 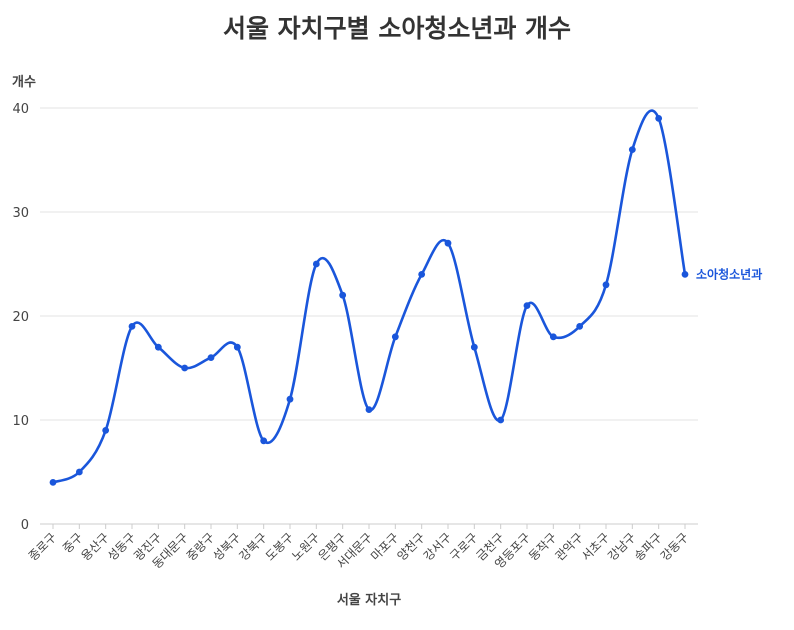 I want to click on x-tick-label: 성북구, so click(x=226, y=546).